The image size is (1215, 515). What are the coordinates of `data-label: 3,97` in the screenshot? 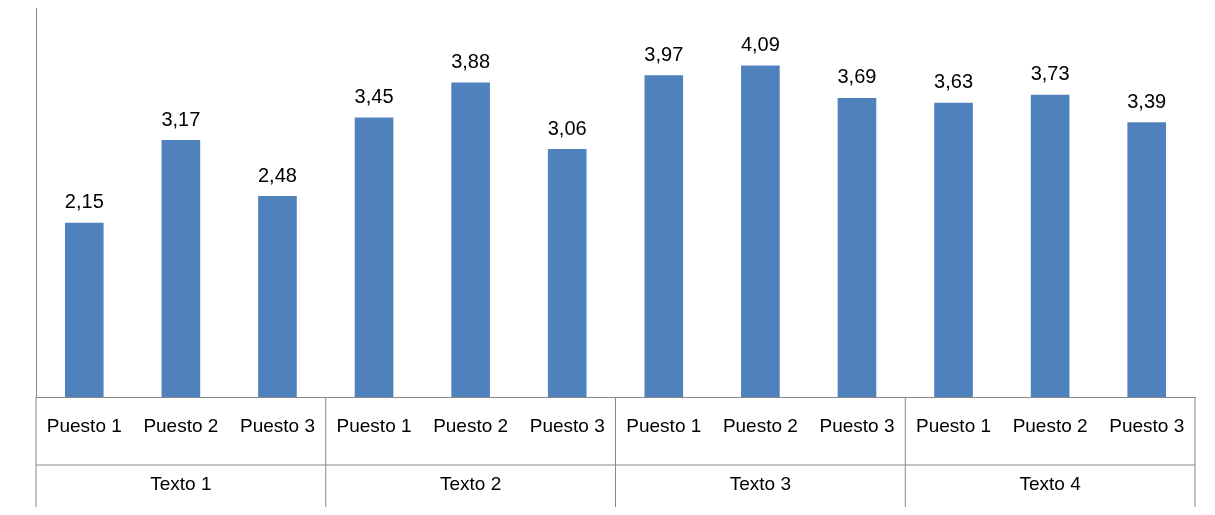 It's located at (664, 53).